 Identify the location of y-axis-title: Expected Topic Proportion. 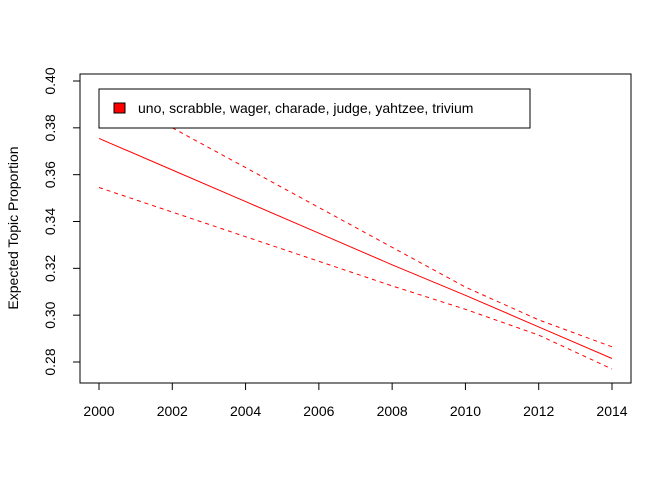
(13, 227).